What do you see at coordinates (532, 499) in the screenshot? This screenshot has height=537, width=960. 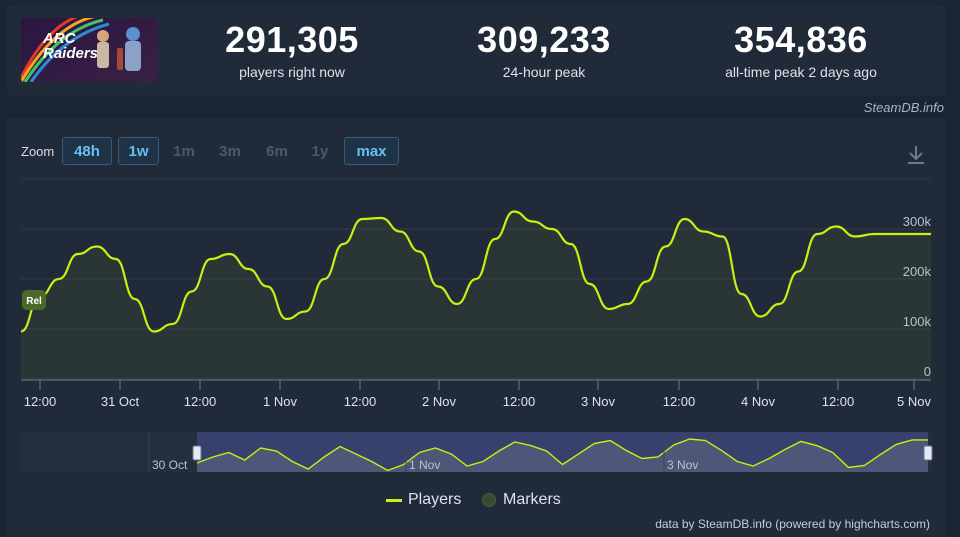 I see `legend-markers-label: Markers` at bounding box center [532, 499].